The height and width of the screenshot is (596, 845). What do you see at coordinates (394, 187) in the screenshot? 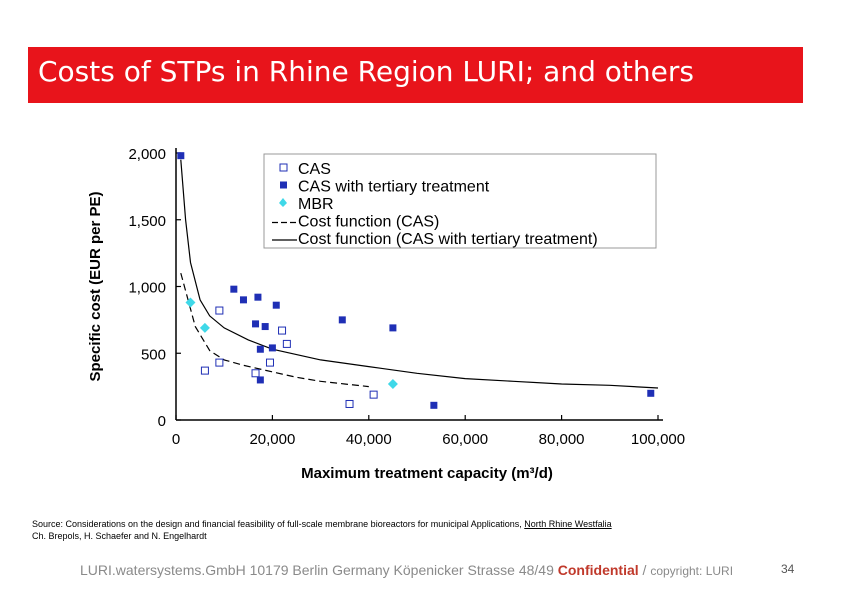
I see `legend-label: CAS with tertiary treatment` at bounding box center [394, 187].